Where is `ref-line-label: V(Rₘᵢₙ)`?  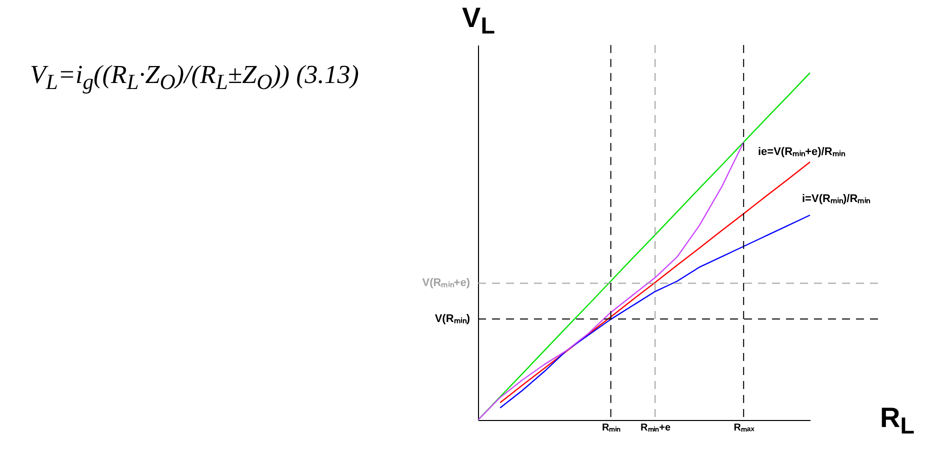
ref-line-label: V(Rₘᵢₙ) is located at coordinates (452, 318).